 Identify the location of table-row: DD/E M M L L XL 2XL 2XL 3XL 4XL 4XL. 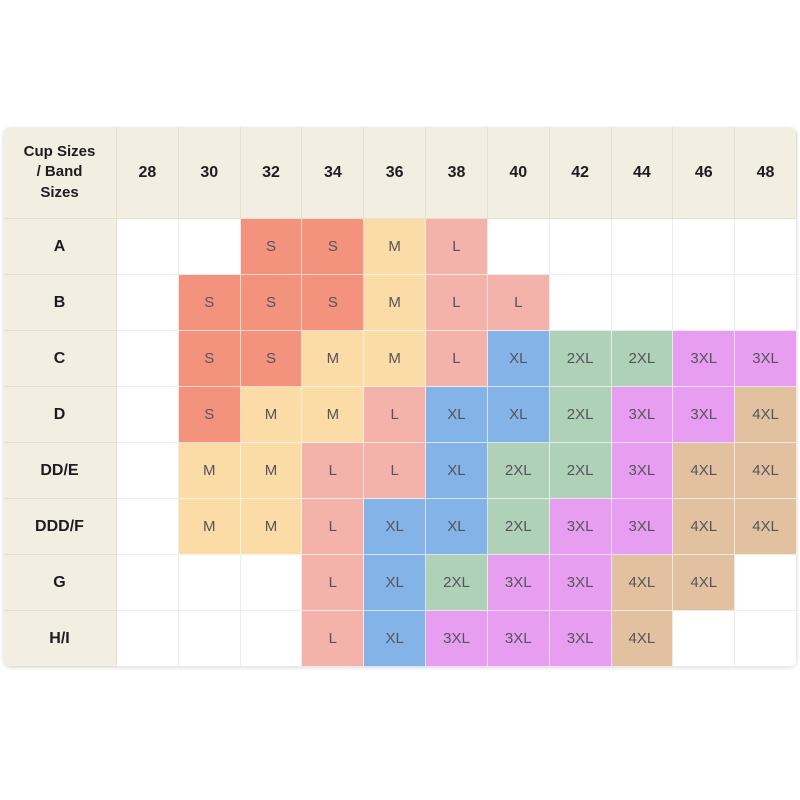
(400, 471).